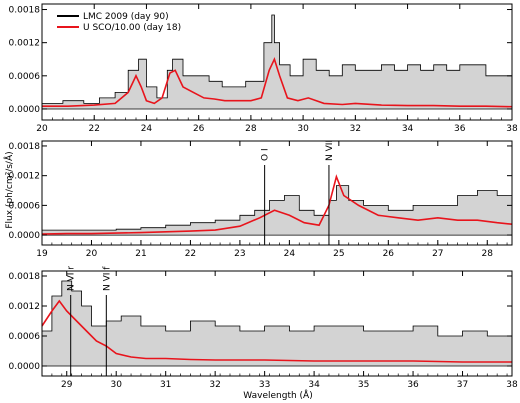 This screenshot has height=403, width=520. Describe the element at coordinates (462, 385) in the screenshot. I see `x-tick-label: 37` at that location.